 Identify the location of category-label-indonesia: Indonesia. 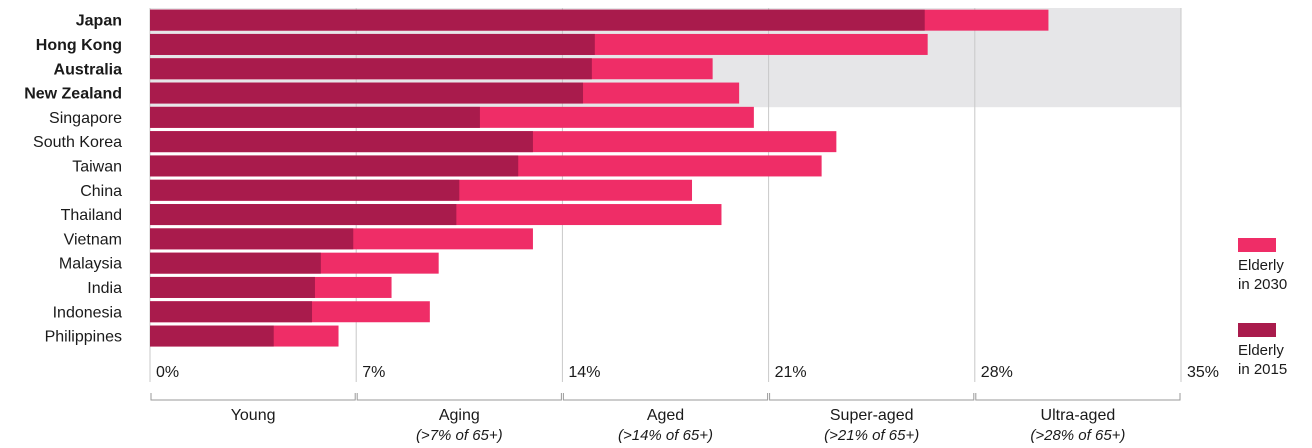
(87, 312).